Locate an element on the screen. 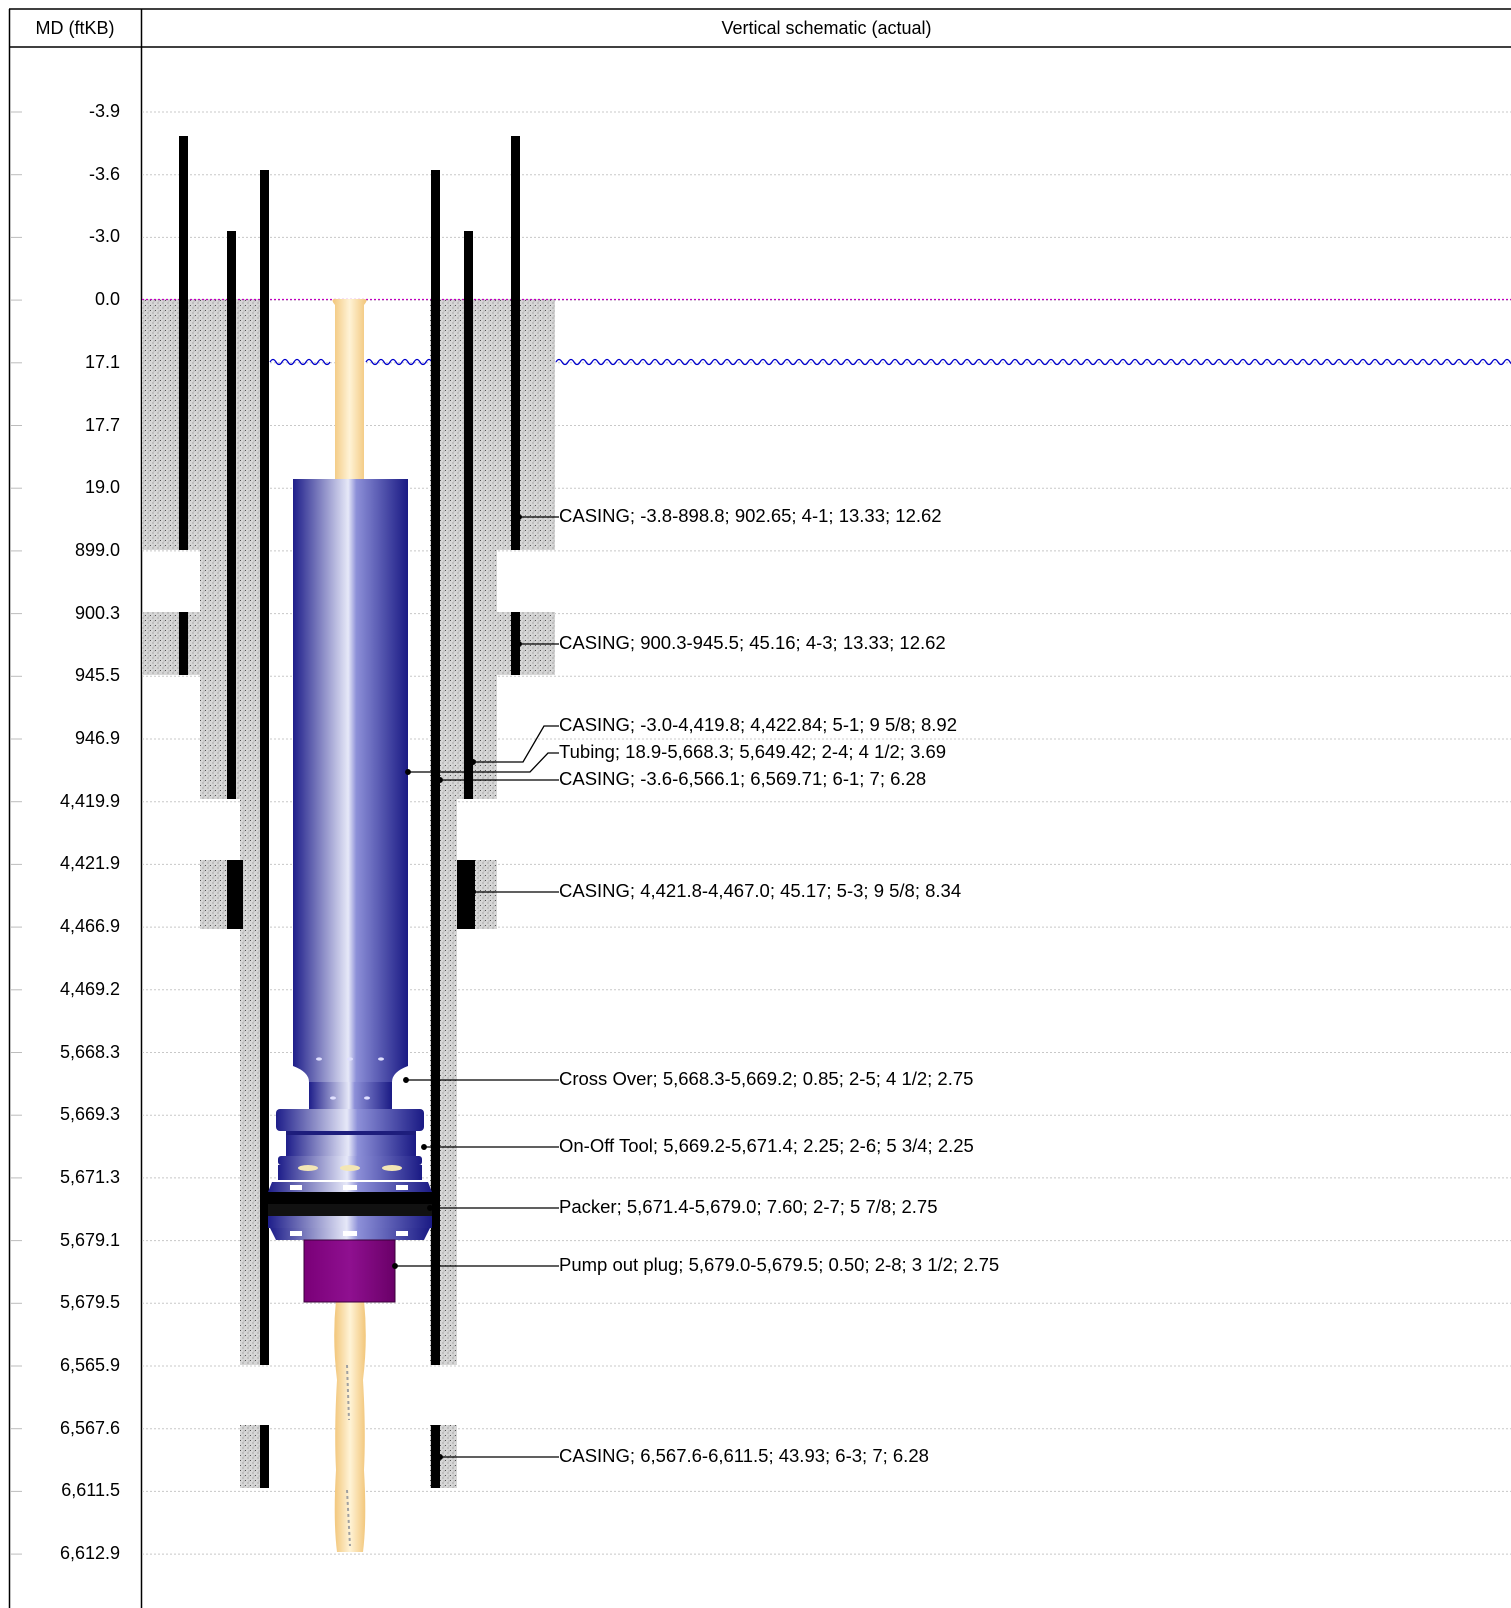 The image size is (1511, 1608). depth-label: 899.0 is located at coordinates (97, 549).